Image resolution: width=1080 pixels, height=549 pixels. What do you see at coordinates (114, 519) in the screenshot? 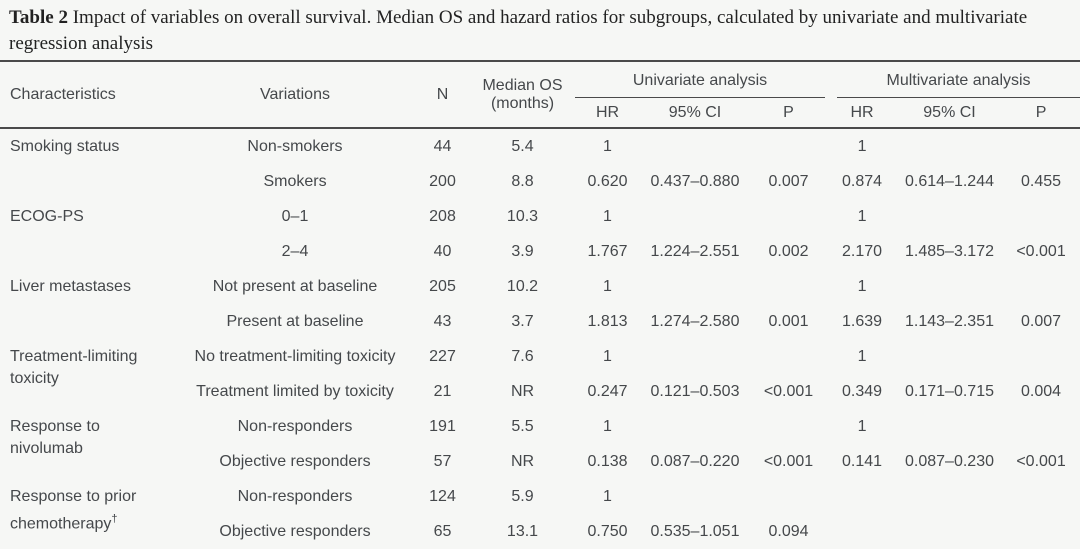
I see `dagger-mark: †` at bounding box center [114, 519].